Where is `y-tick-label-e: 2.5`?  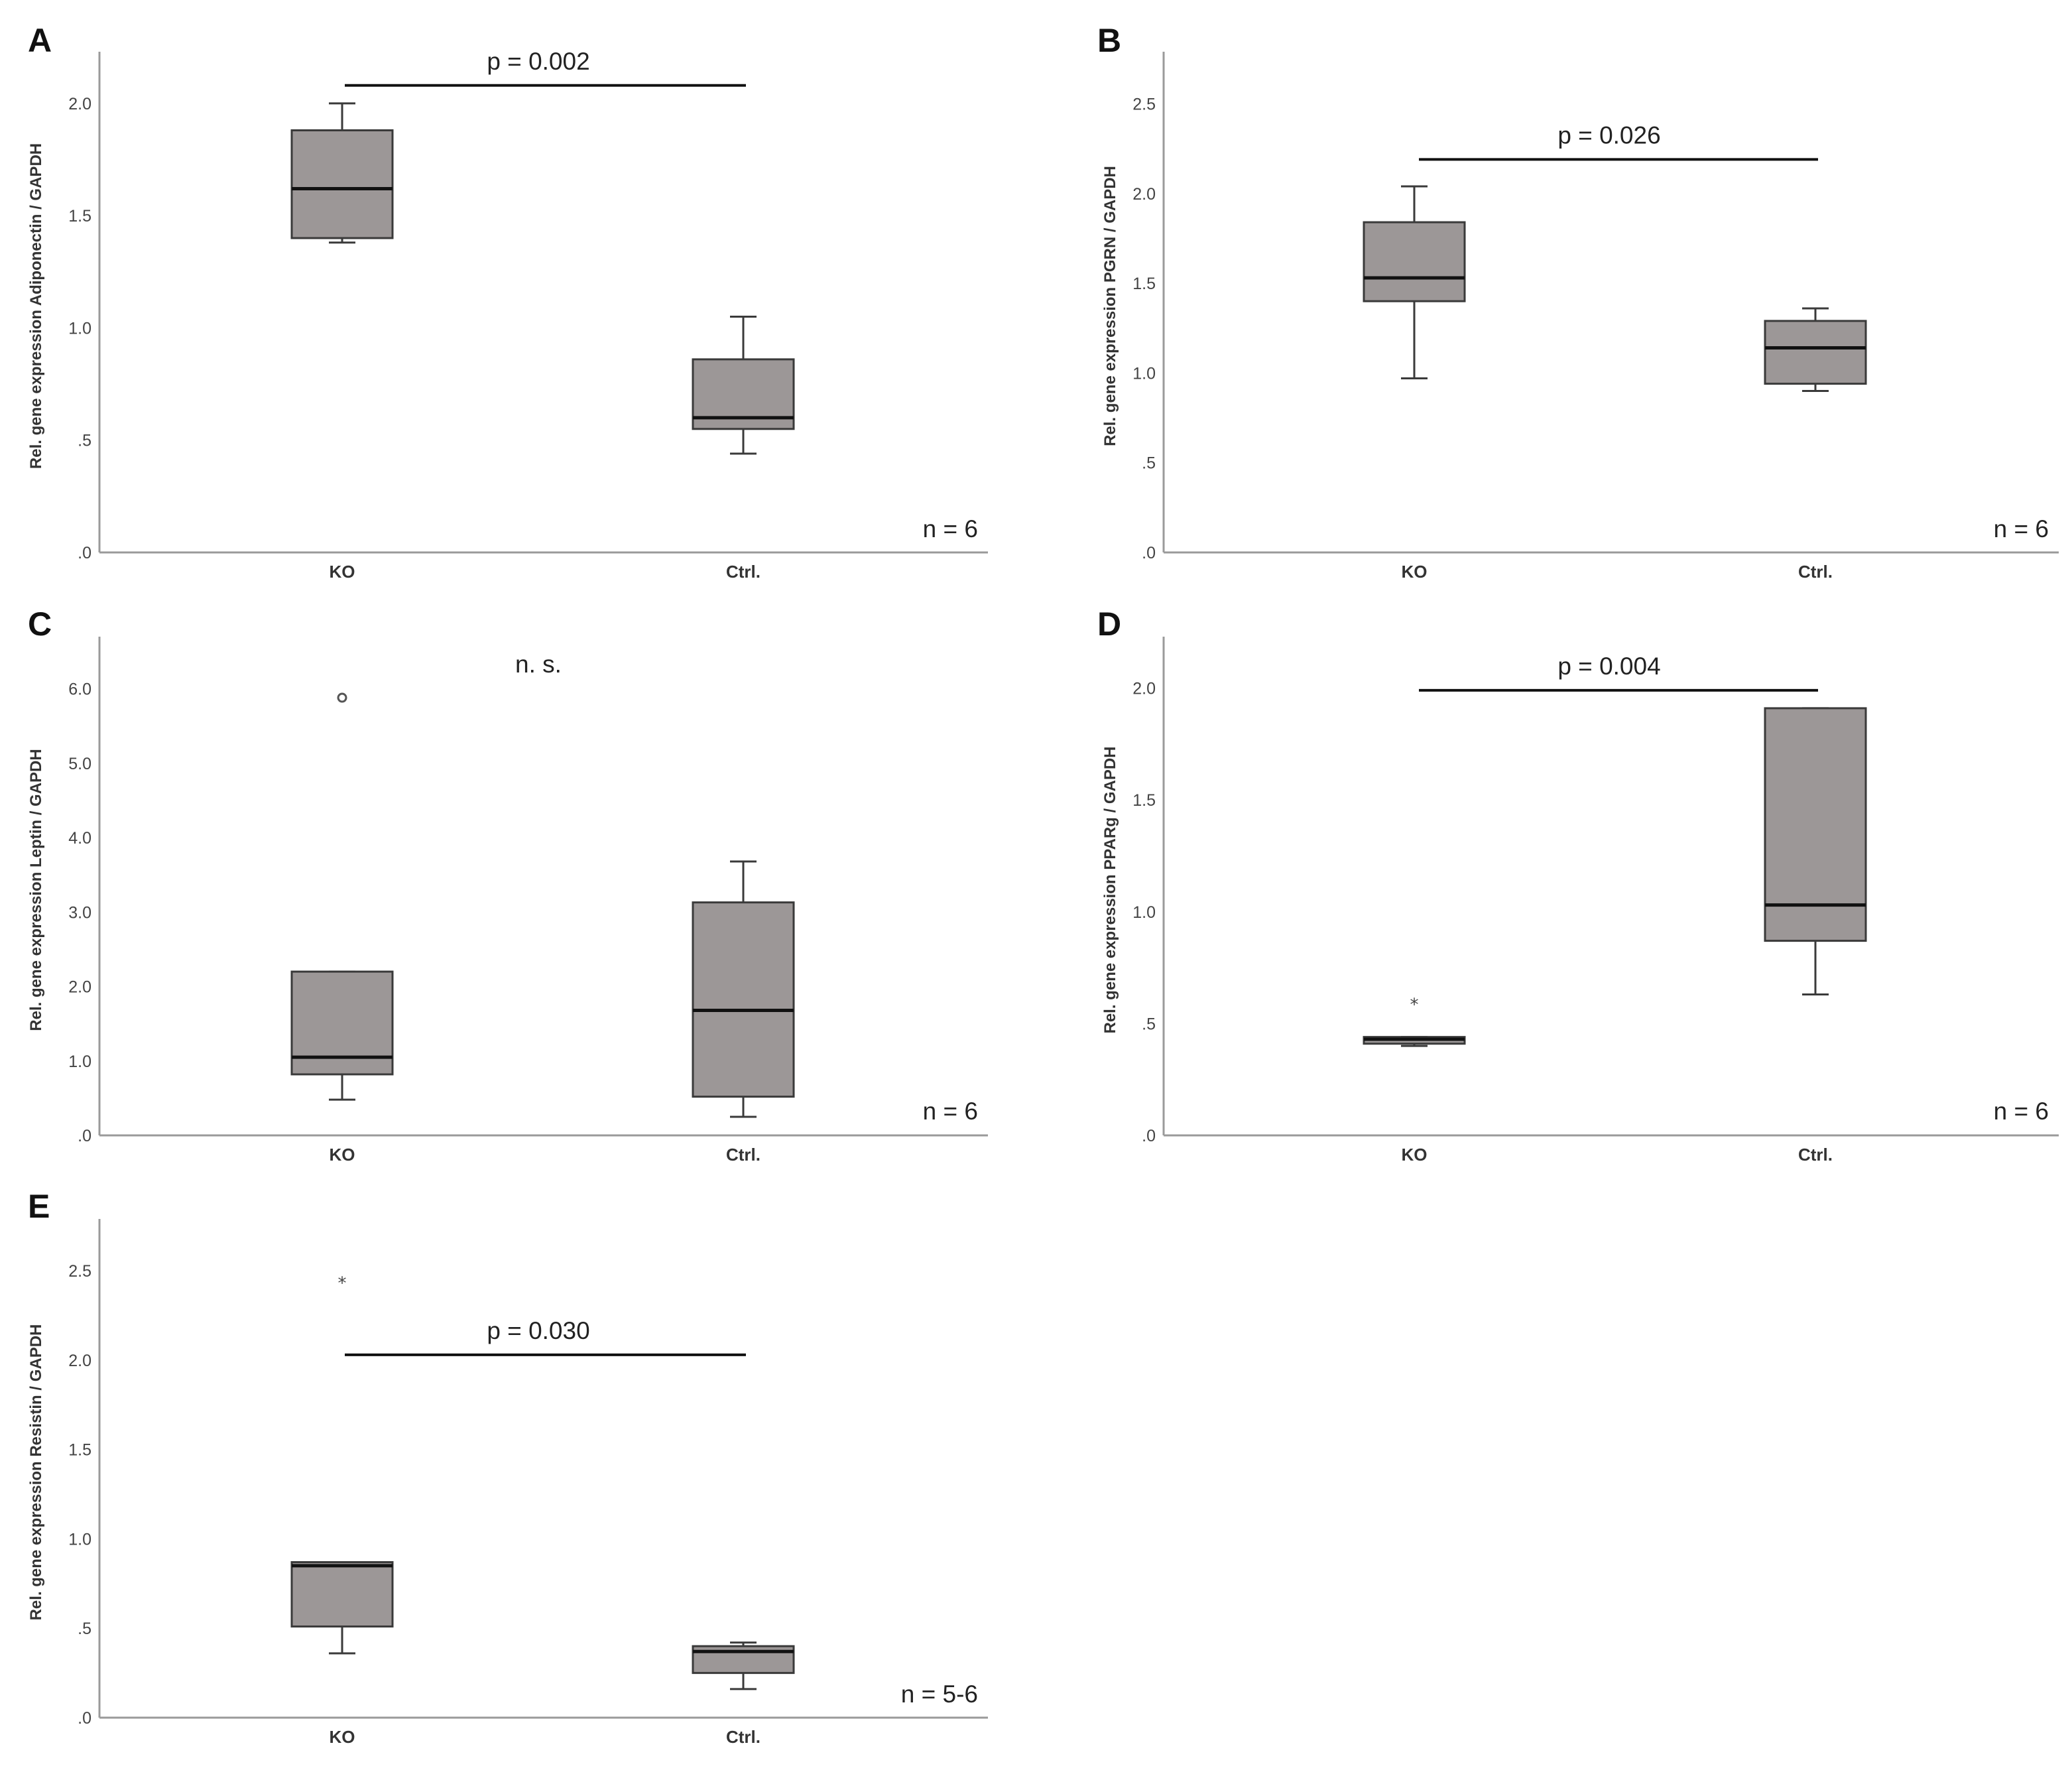 y-tick-label-e: 2.5 is located at coordinates (79, 1271).